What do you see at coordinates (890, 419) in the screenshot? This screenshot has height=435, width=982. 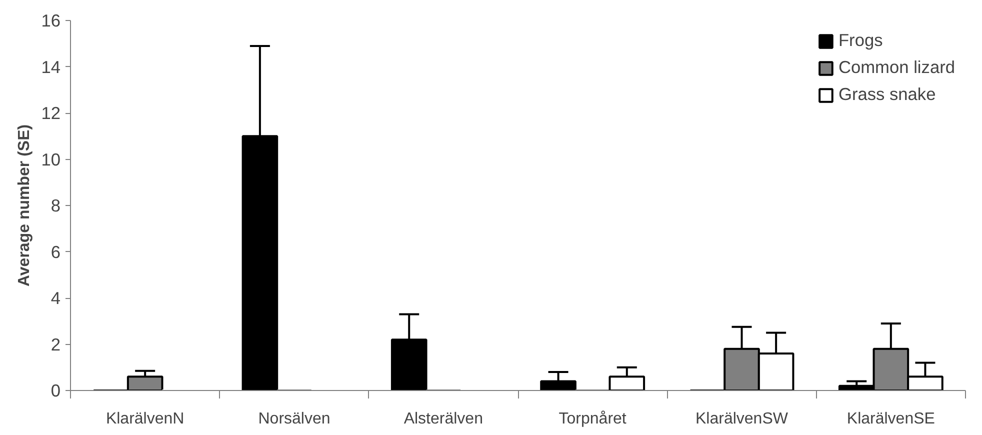 I see `x-tick-label: KlarälvenSE` at bounding box center [890, 419].